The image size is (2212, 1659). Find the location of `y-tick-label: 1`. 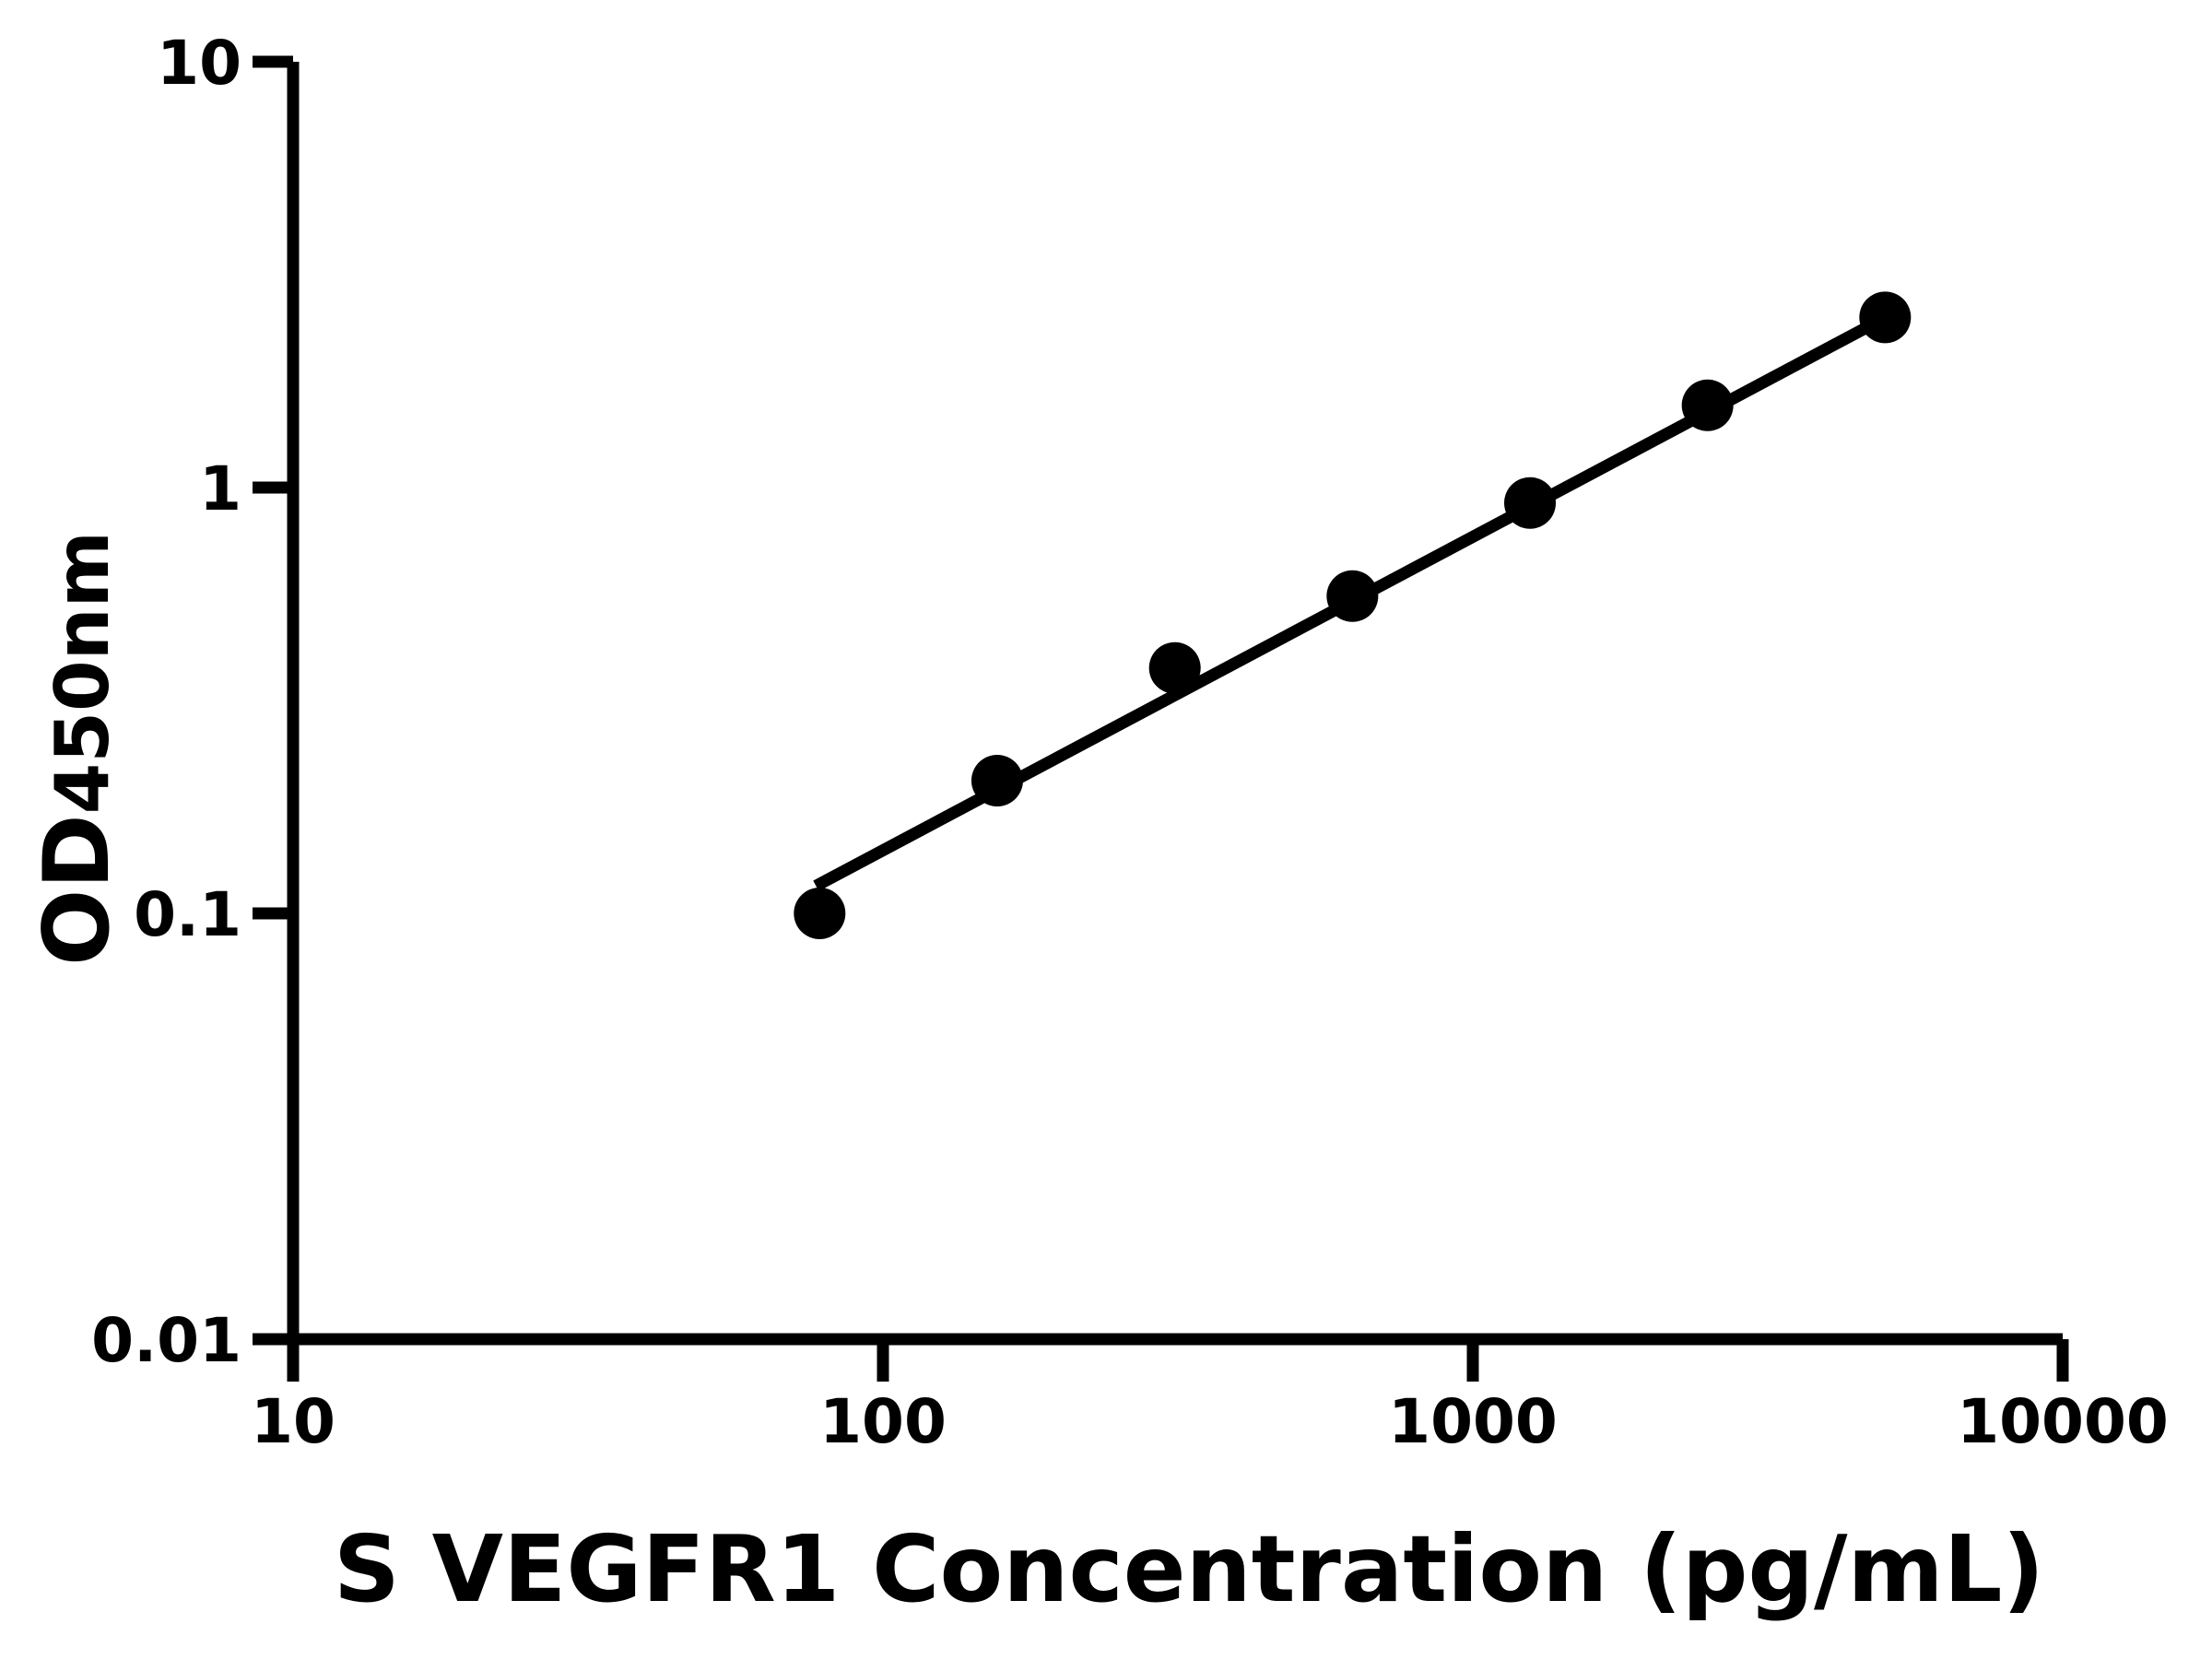

y-tick-label: 1 is located at coordinates (220, 488).